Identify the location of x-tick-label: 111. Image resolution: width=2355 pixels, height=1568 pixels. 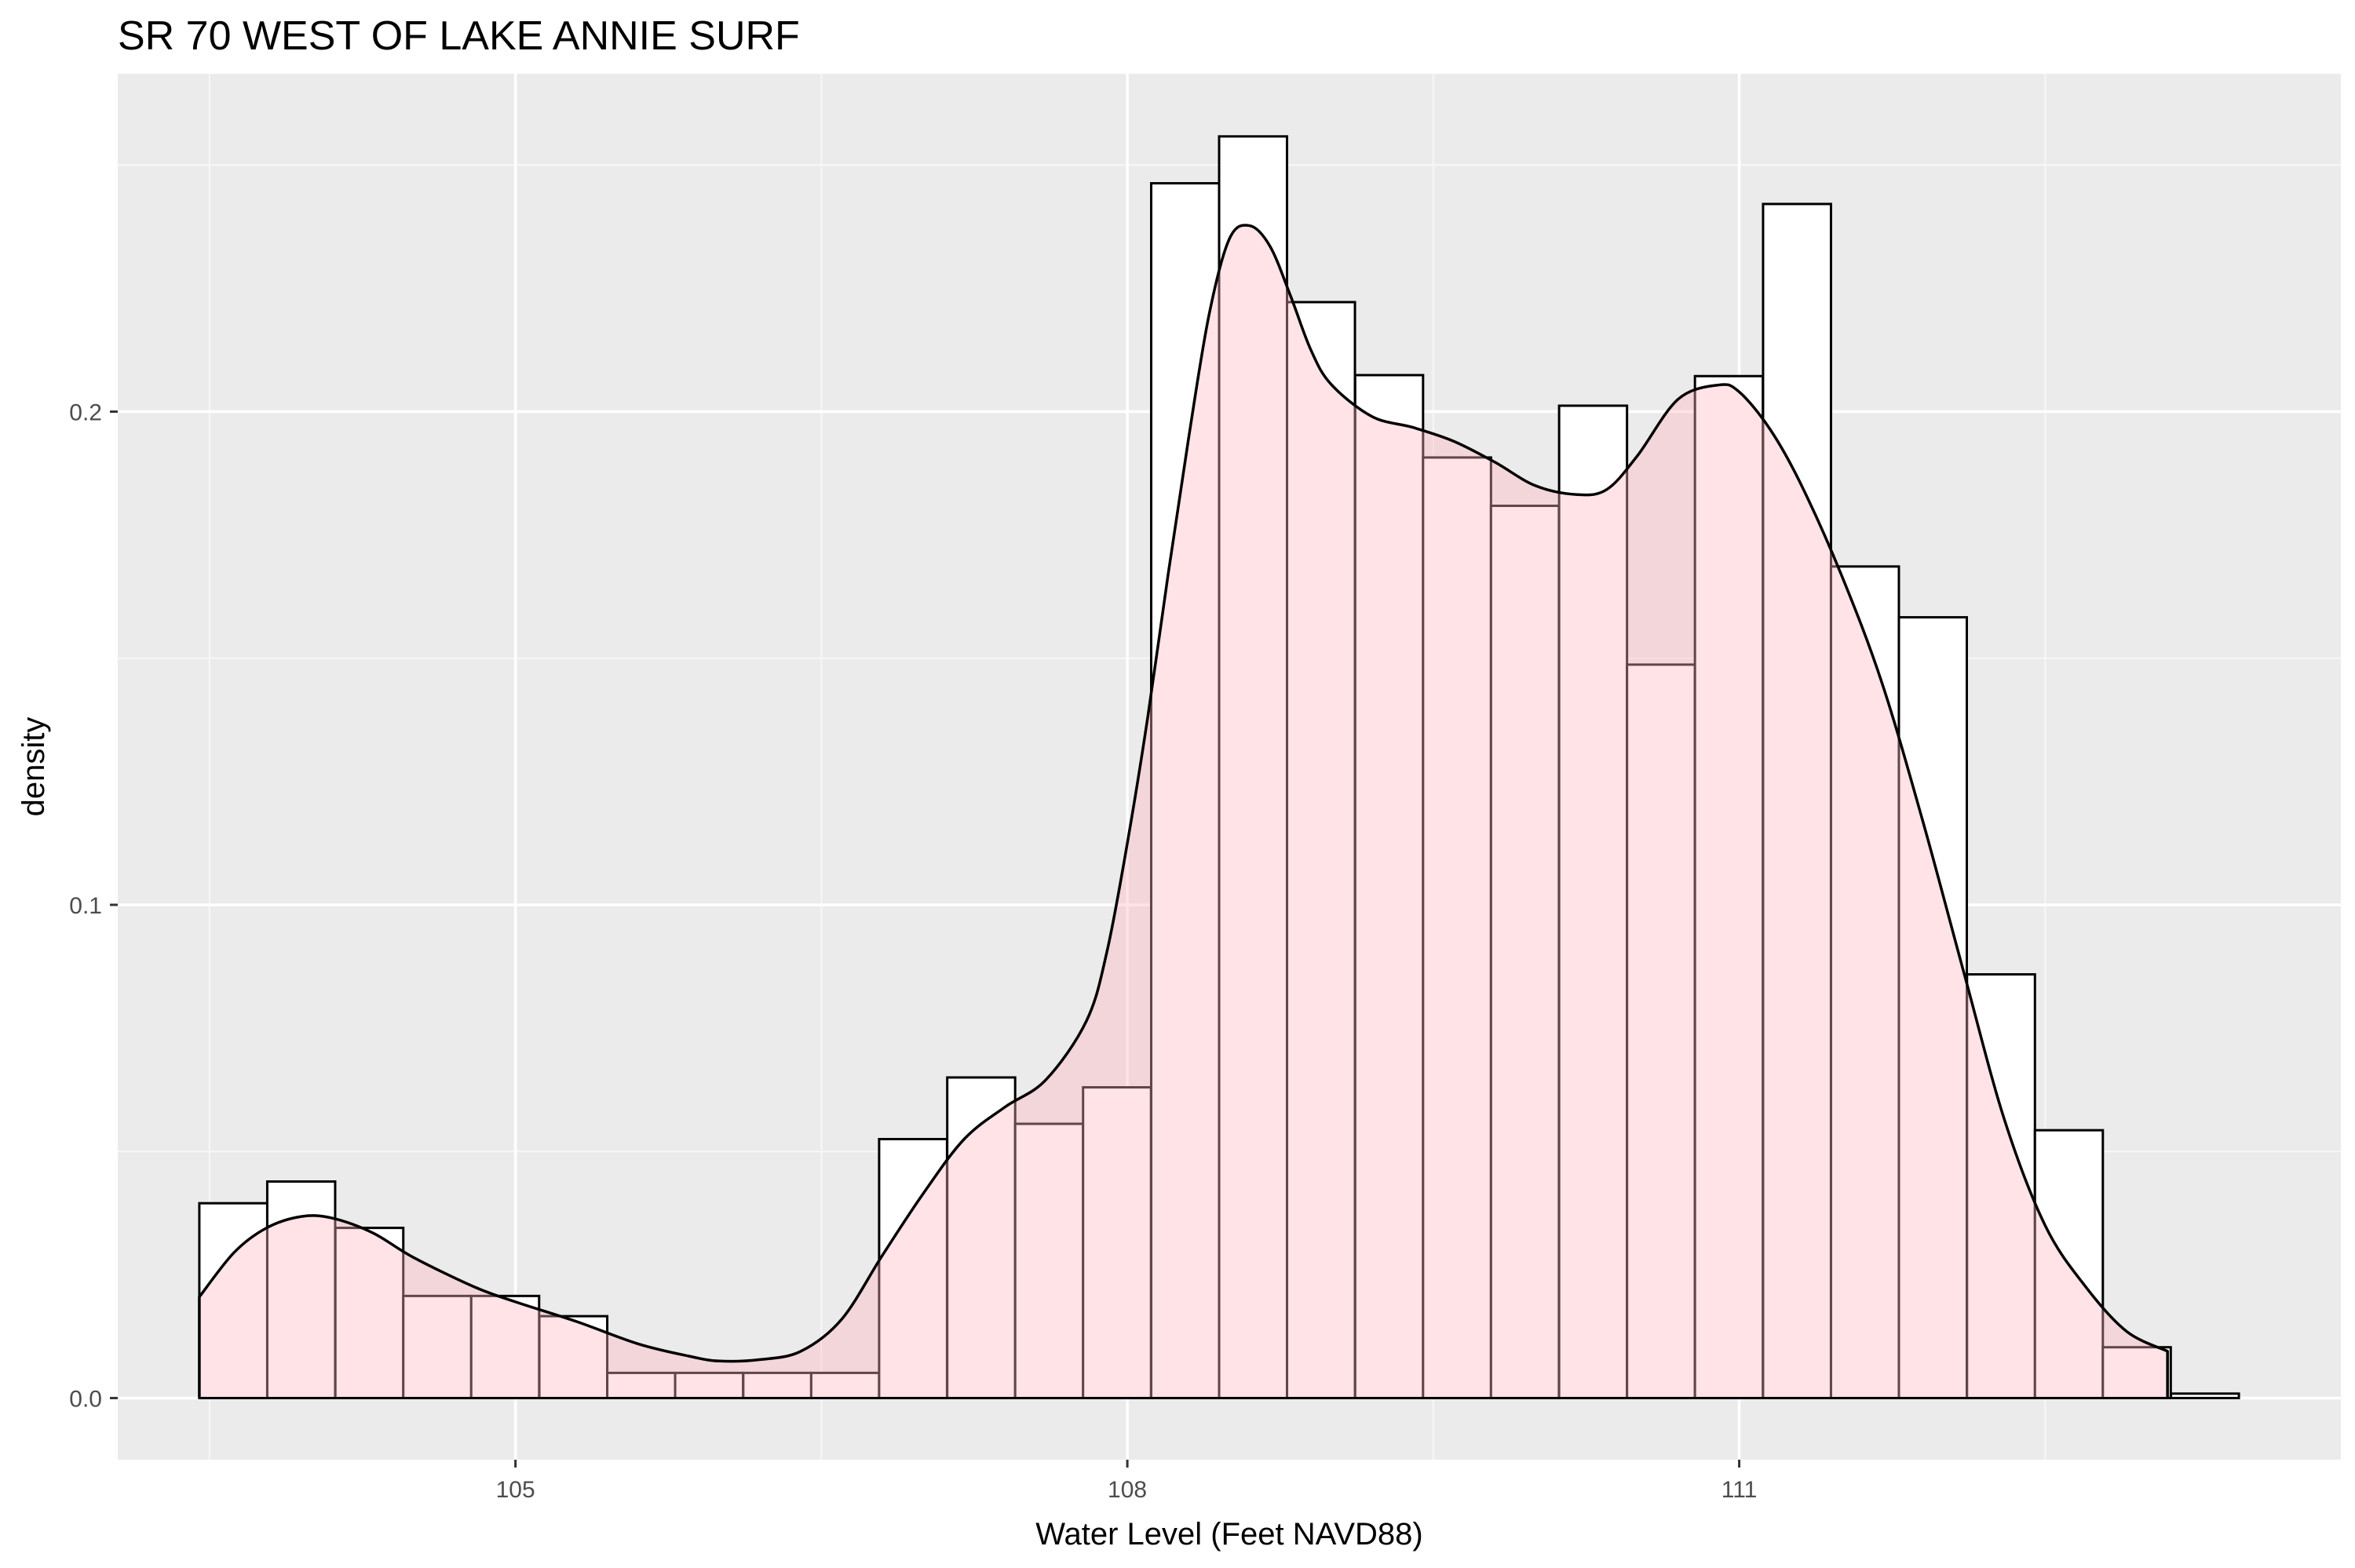
(1740, 1490).